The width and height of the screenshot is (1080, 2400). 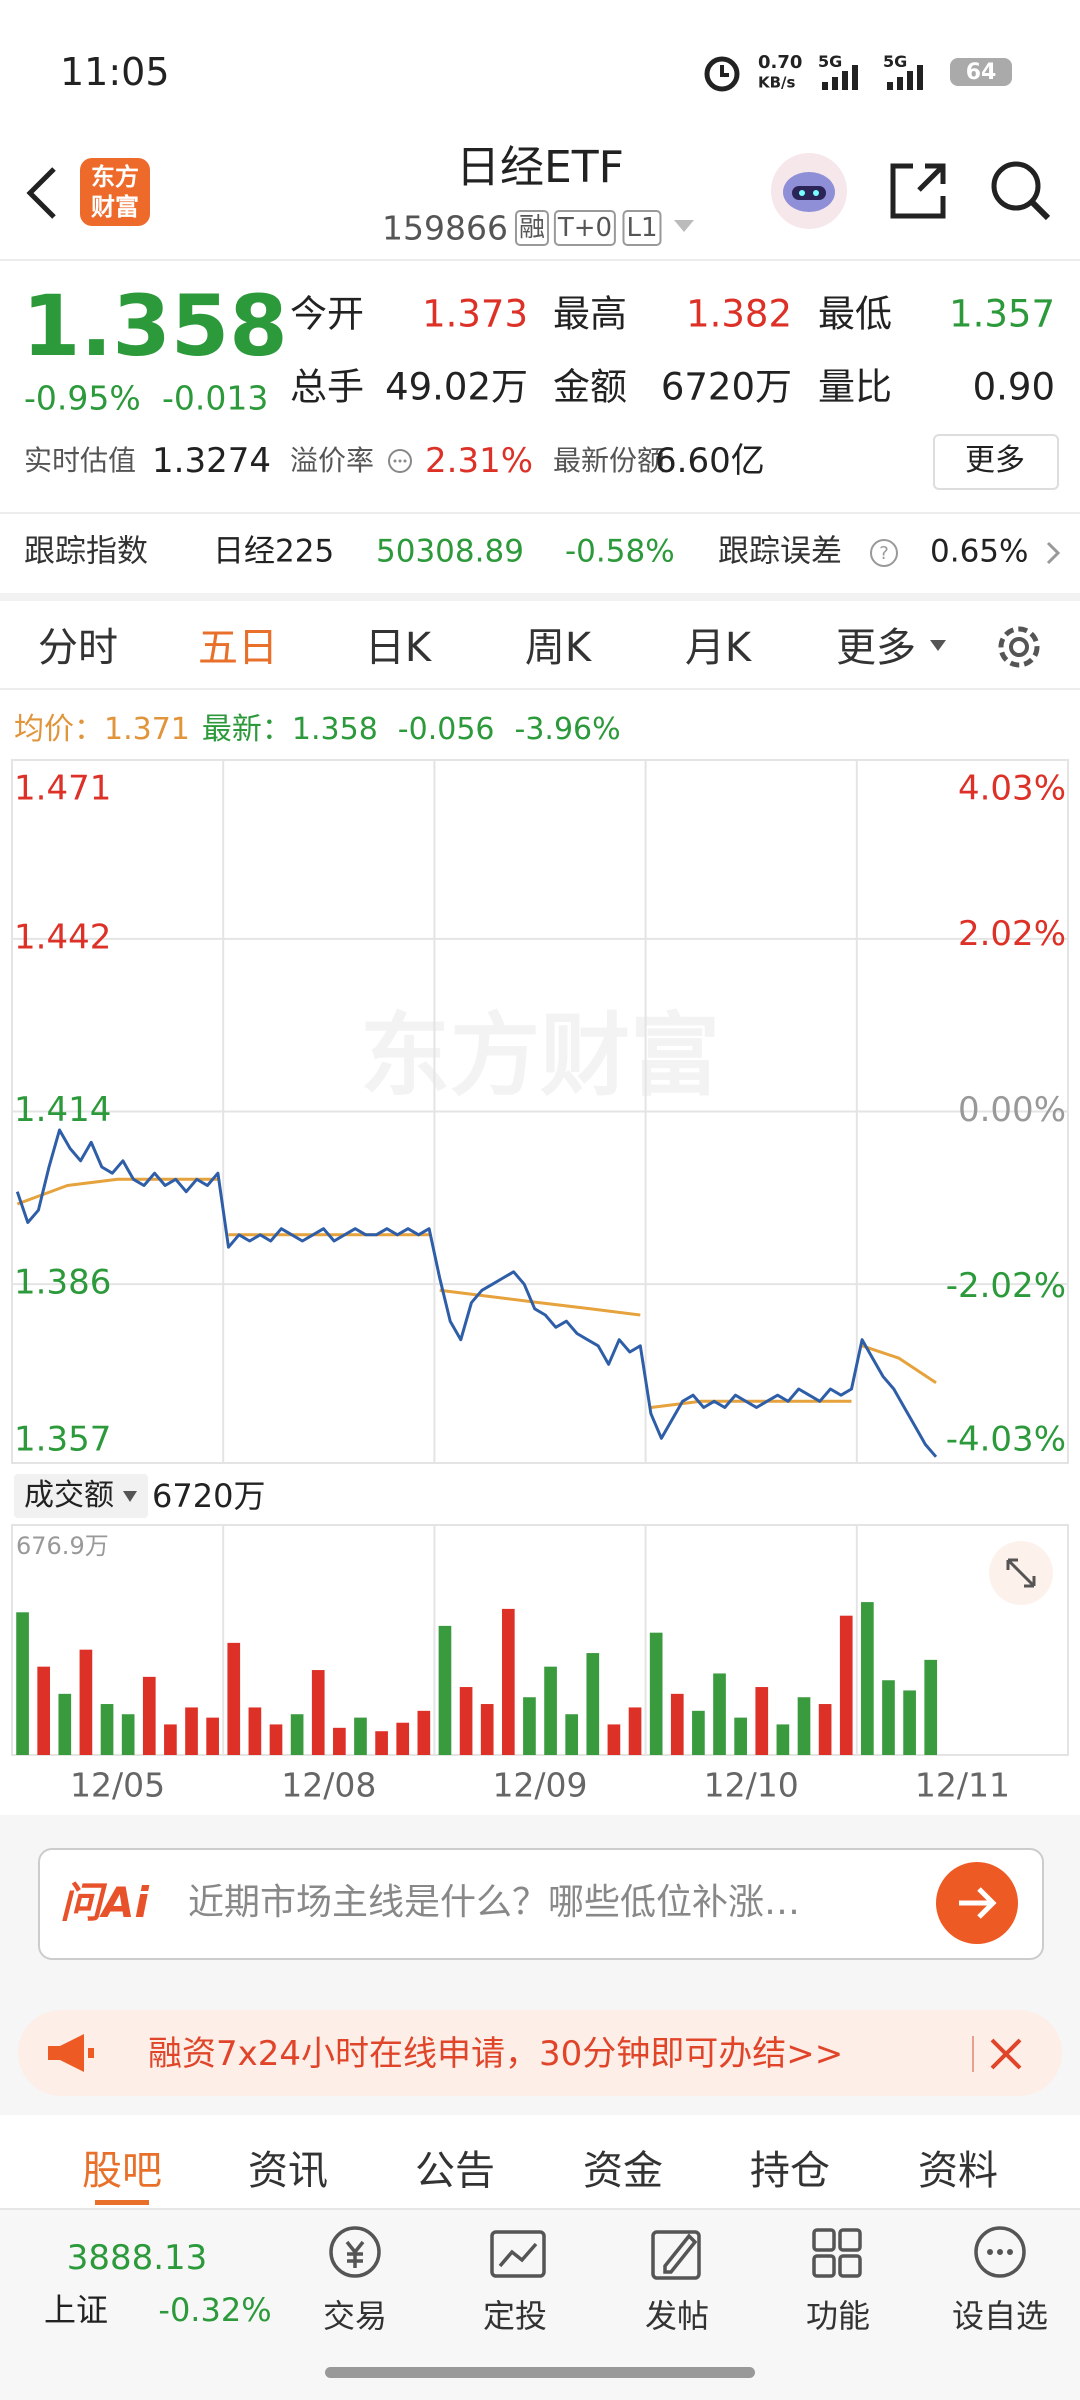 I want to click on sub-tab: 资讯, so click(x=288, y=2171).